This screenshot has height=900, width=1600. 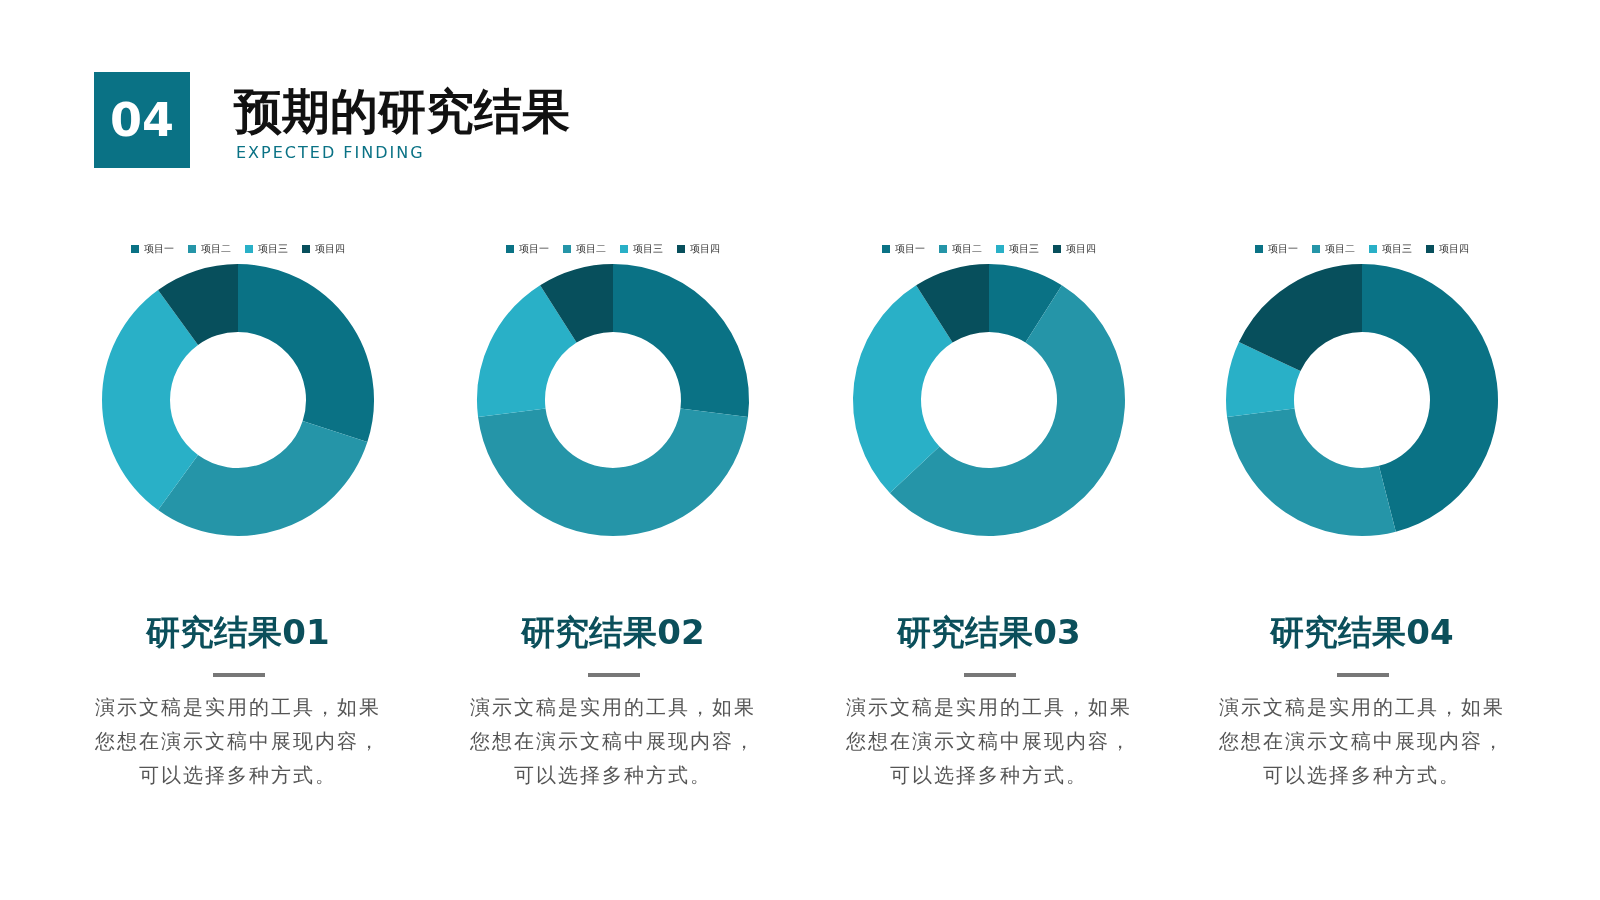 I want to click on text: 预期的研究结果, so click(x=402, y=111).